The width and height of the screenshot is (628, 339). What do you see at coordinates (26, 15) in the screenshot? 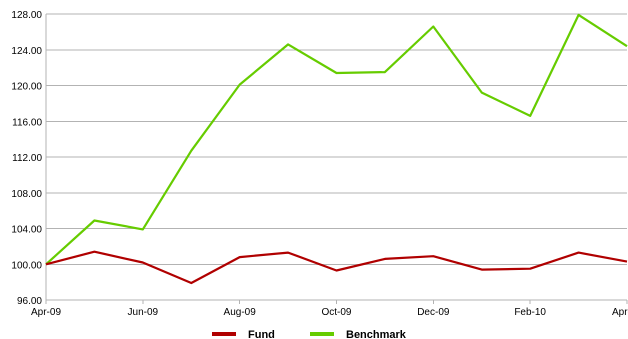
I see `y-tick-label: 128.00` at bounding box center [26, 15].